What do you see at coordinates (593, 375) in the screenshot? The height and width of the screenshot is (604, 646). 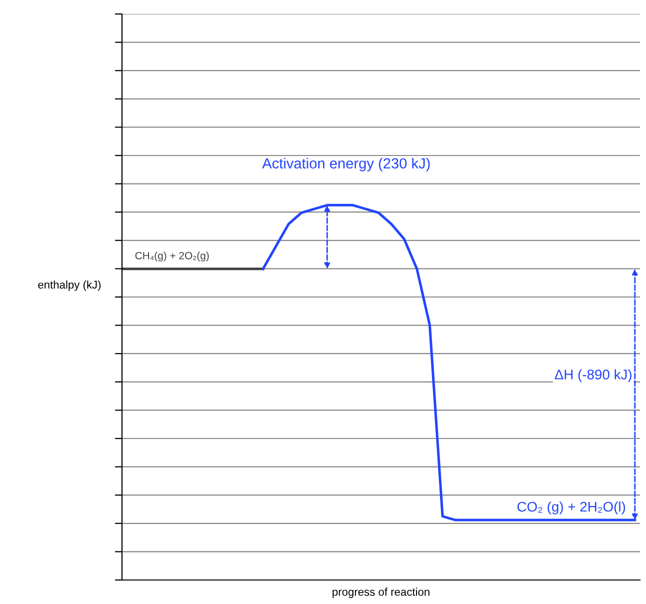 I see `annotation: ΔH (-890 kJ)` at bounding box center [593, 375].